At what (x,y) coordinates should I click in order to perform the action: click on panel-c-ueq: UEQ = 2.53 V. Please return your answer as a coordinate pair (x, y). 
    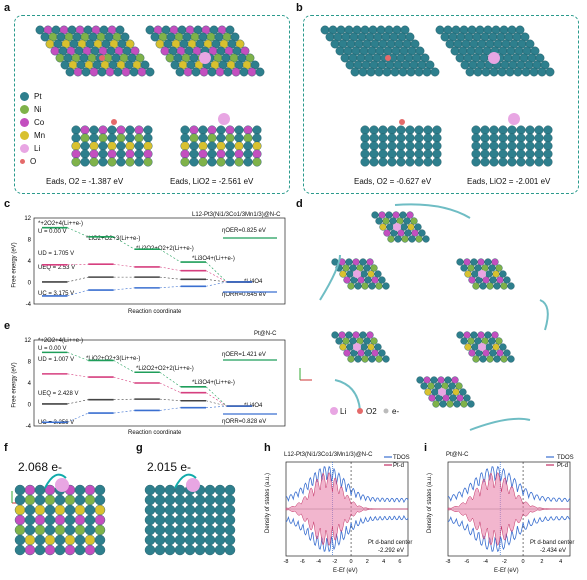
    Looking at the image, I should click on (57, 268).